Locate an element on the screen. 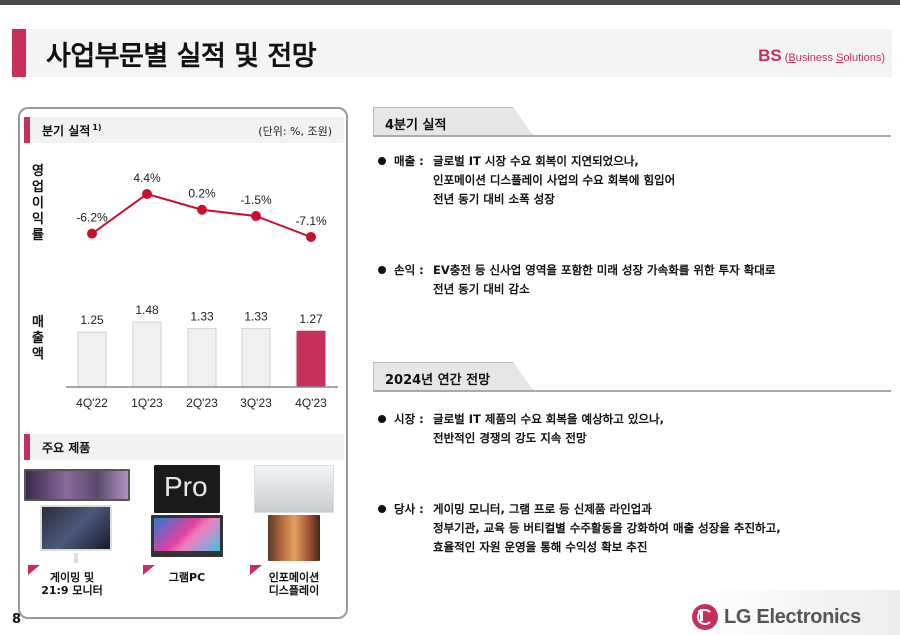 Image resolution: width=900 pixels, height=635 pixels. sales-axis-label: 매 출 액 is located at coordinates (38, 338).